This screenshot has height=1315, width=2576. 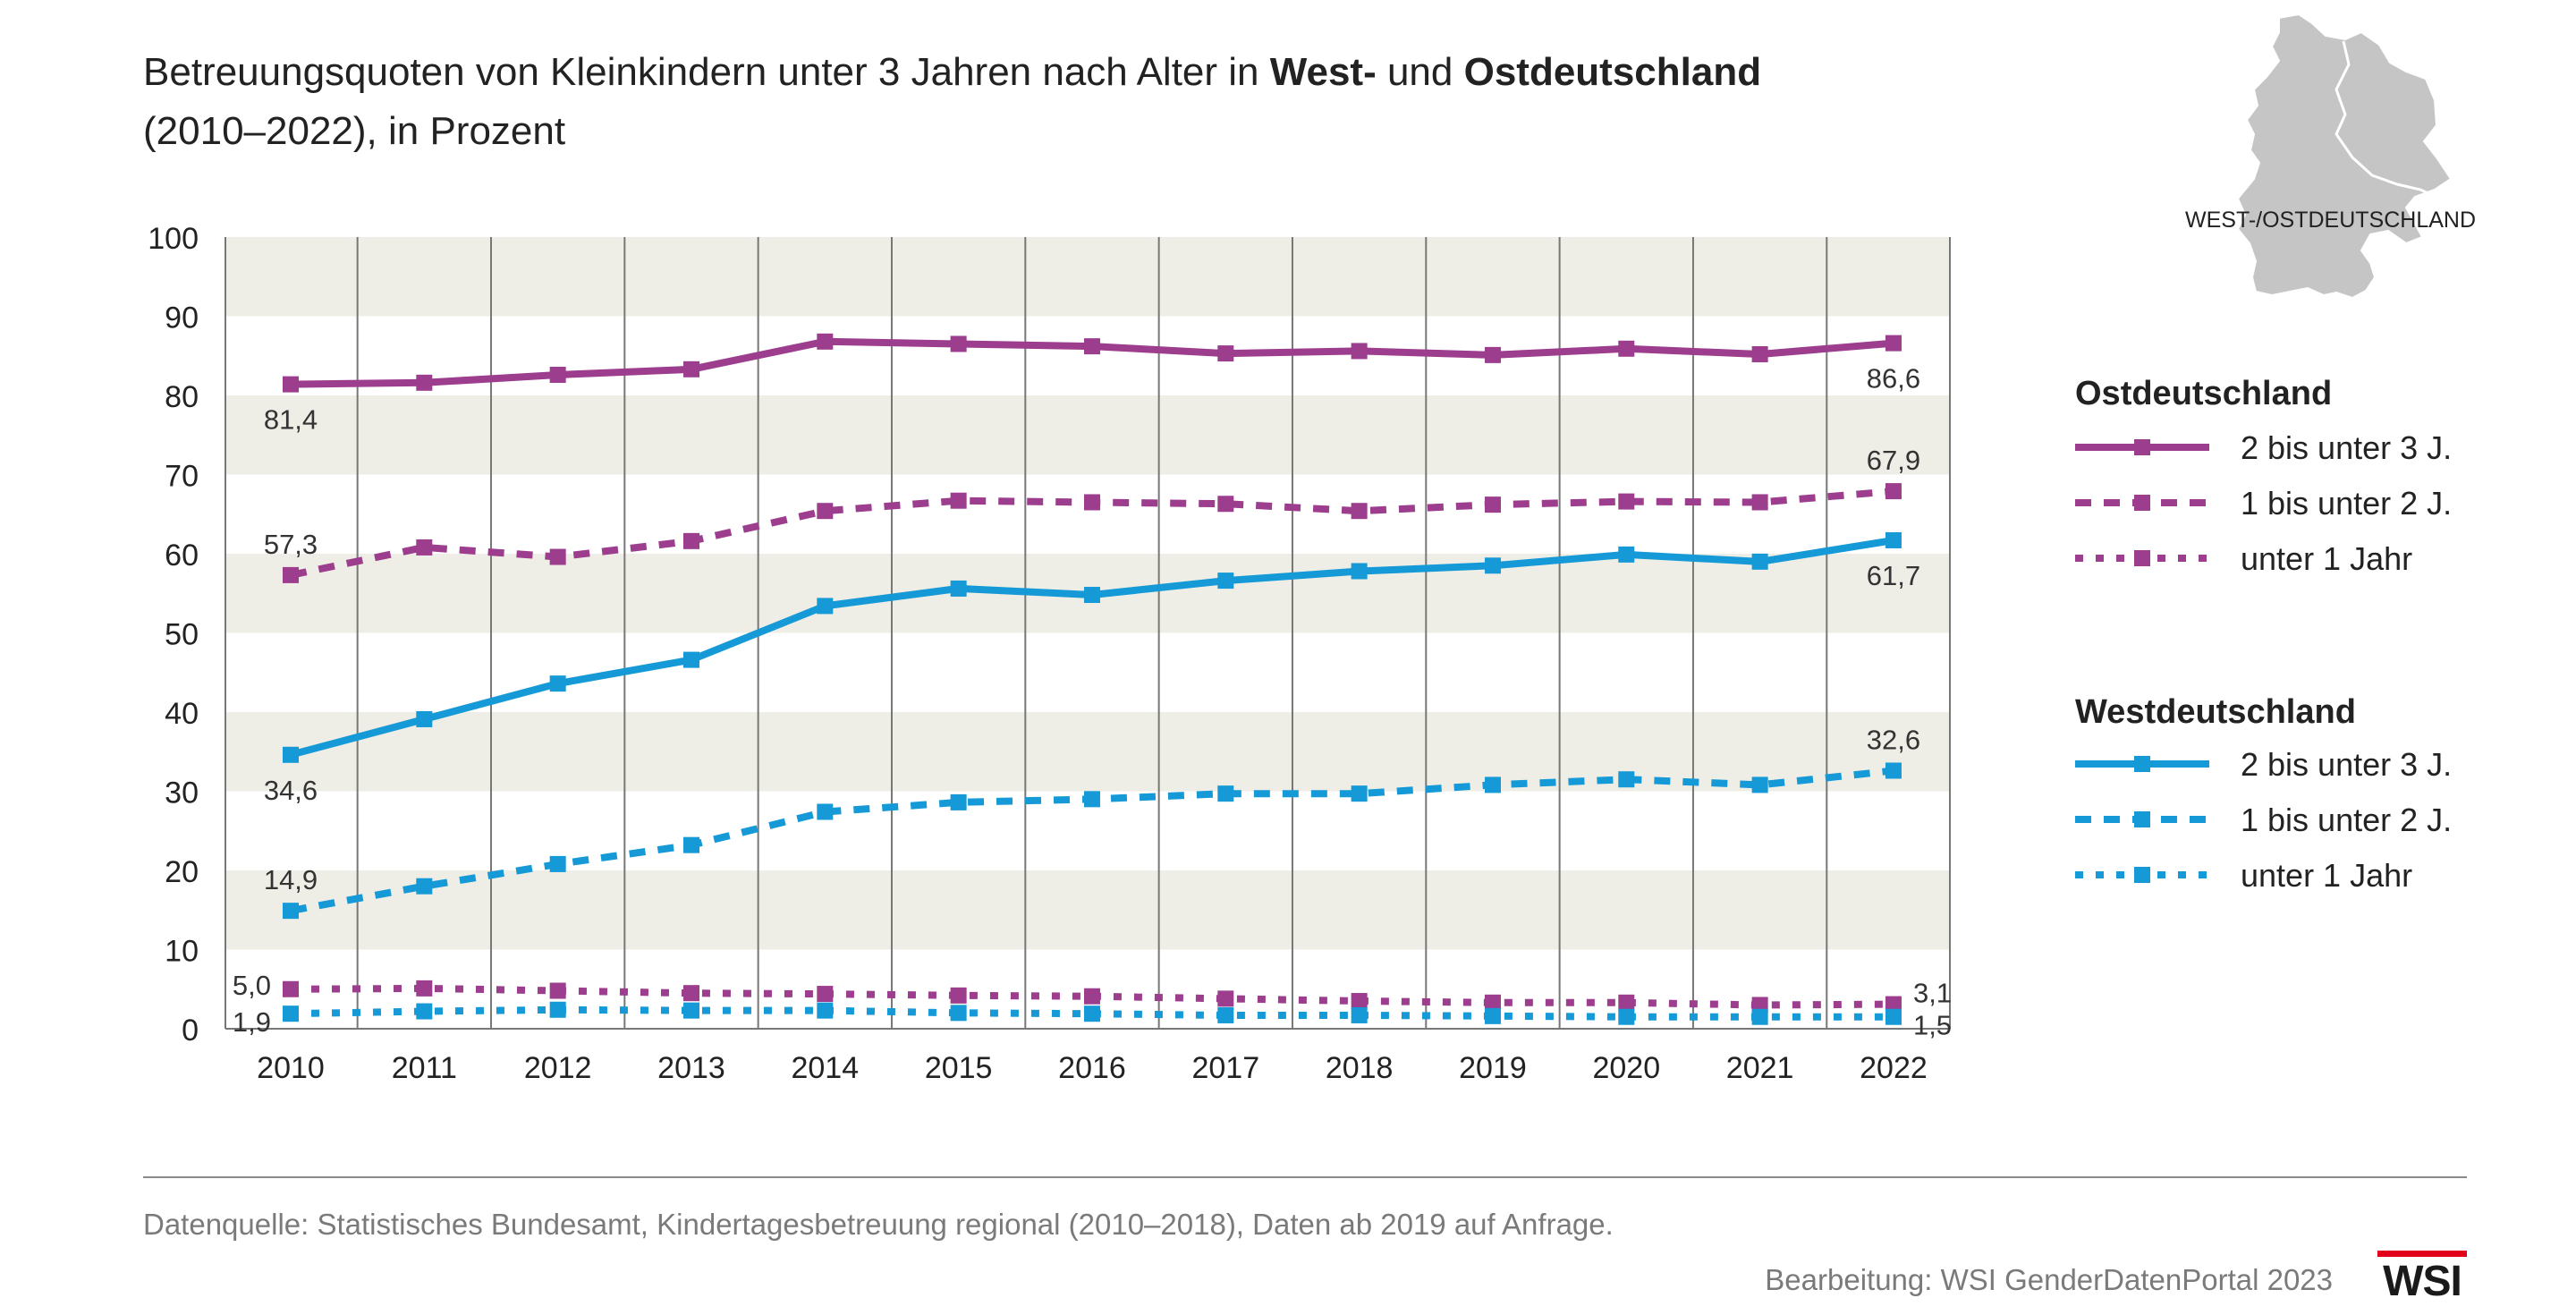 I want to click on x-tick-label: 2012, so click(x=558, y=1068).